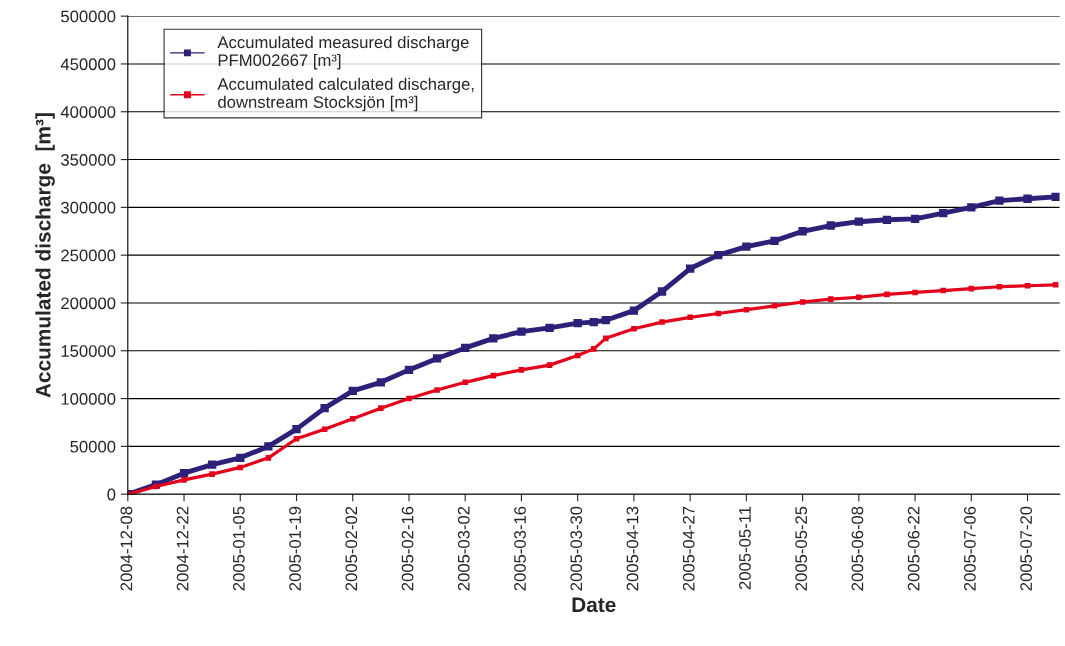 The width and height of the screenshot is (1065, 646). What do you see at coordinates (238, 548) in the screenshot?
I see `x-tick-label: 2005-01-05` at bounding box center [238, 548].